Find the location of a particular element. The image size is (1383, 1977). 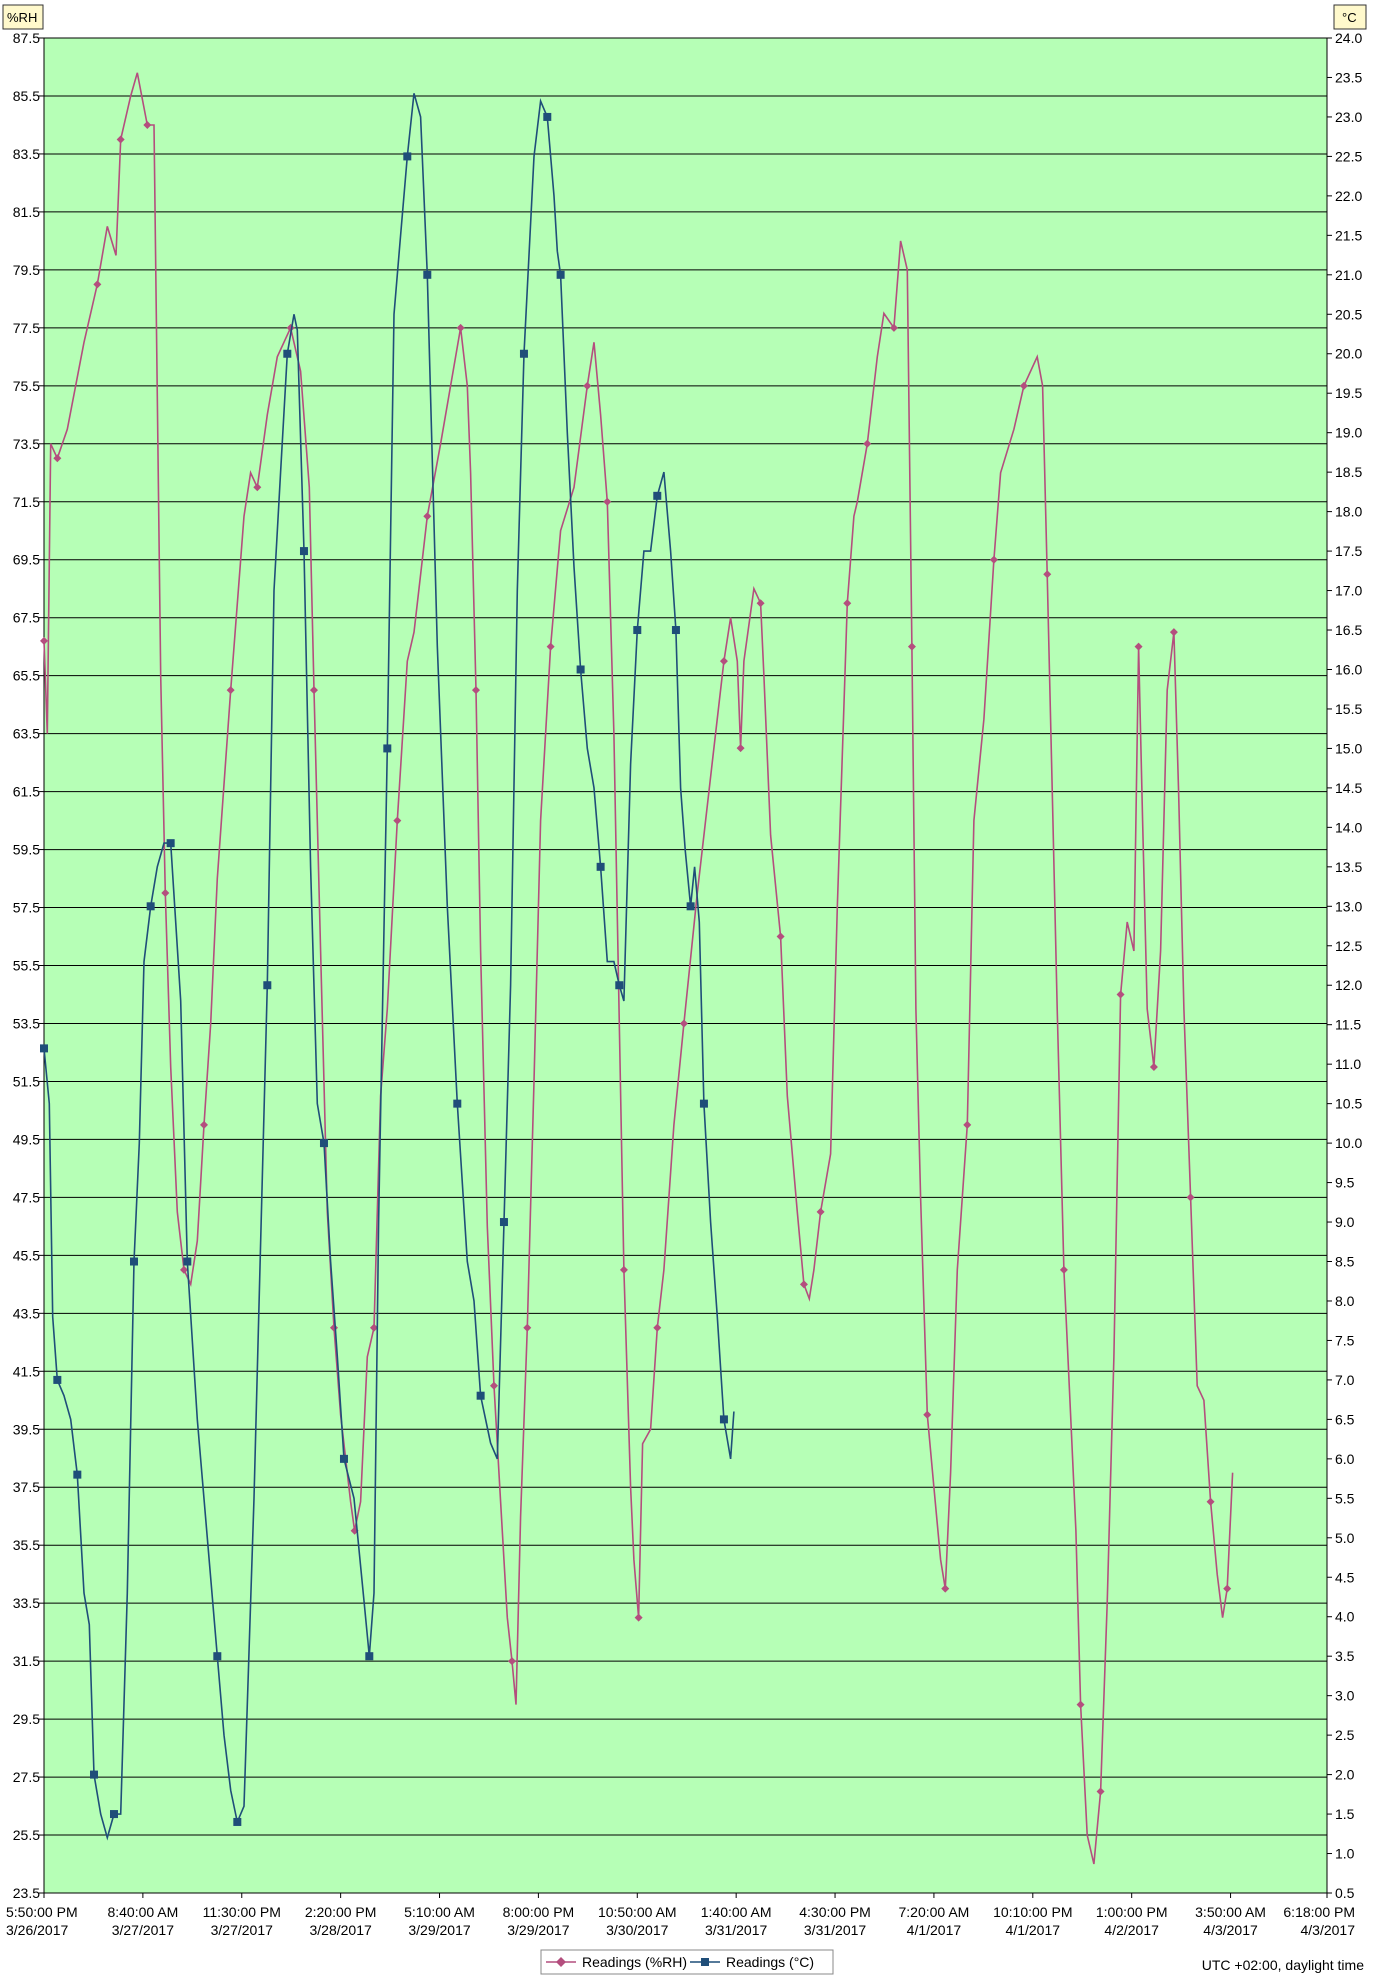

x-tick-time: 10:50:00 AM is located at coordinates (637, 1912).